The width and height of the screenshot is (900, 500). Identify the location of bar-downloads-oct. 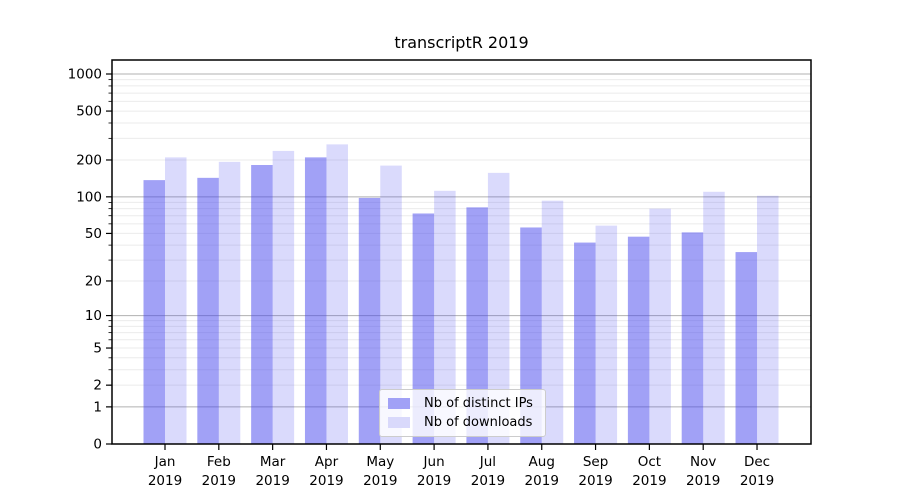
(660, 326).